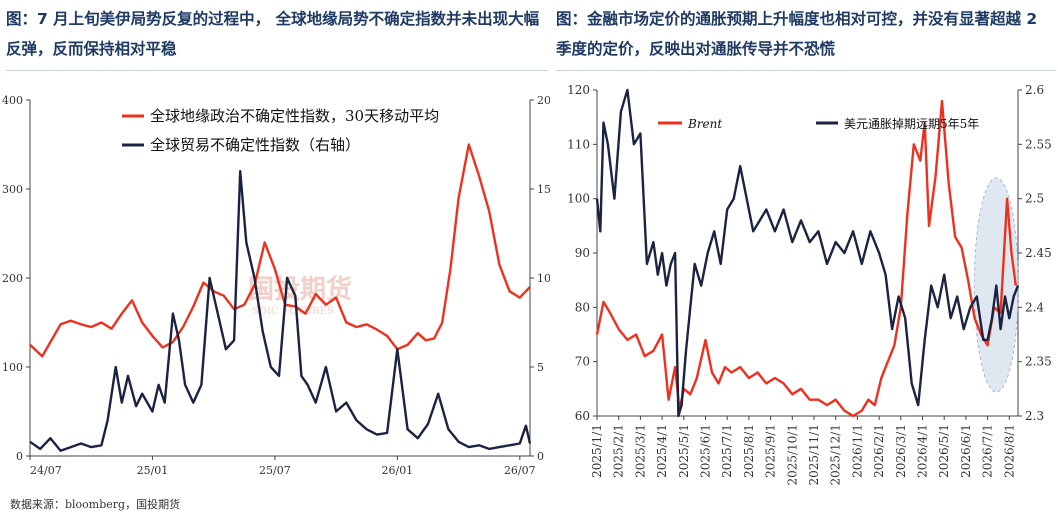  I want to click on x-tick-label: 2025/12/1, so click(836, 455).